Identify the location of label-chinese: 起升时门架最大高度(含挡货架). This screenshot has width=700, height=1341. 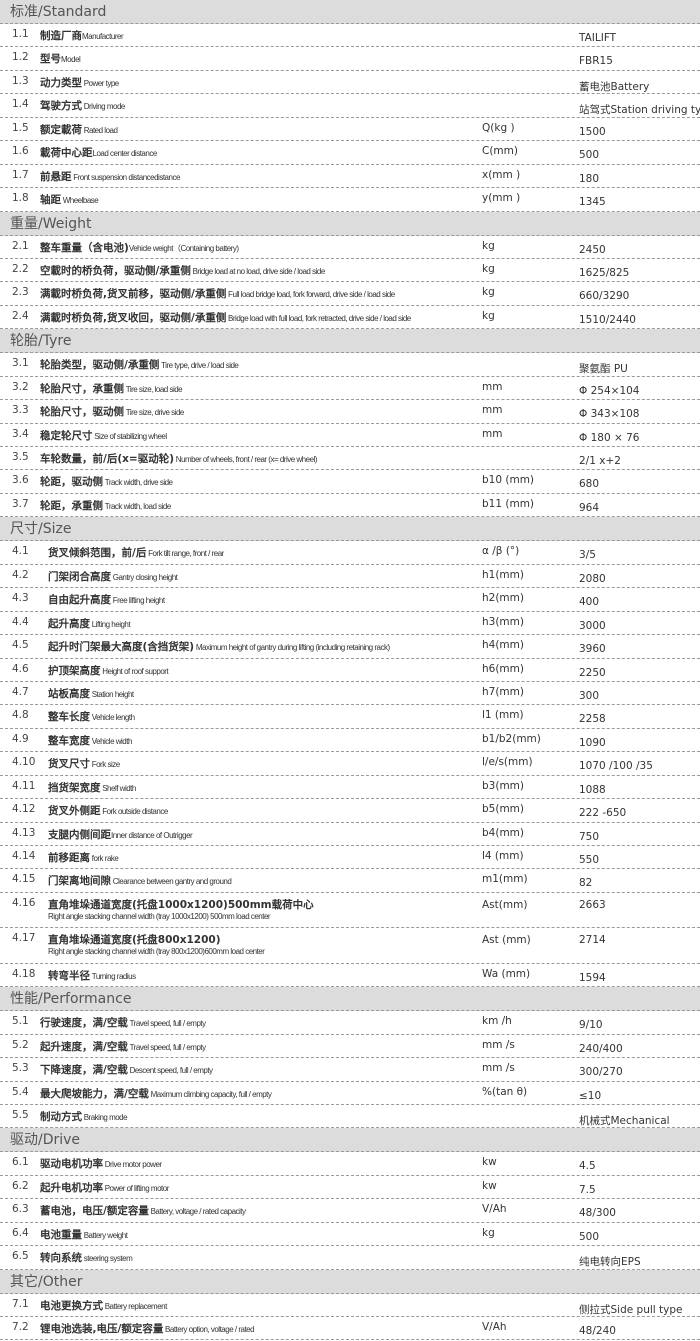
(121, 647).